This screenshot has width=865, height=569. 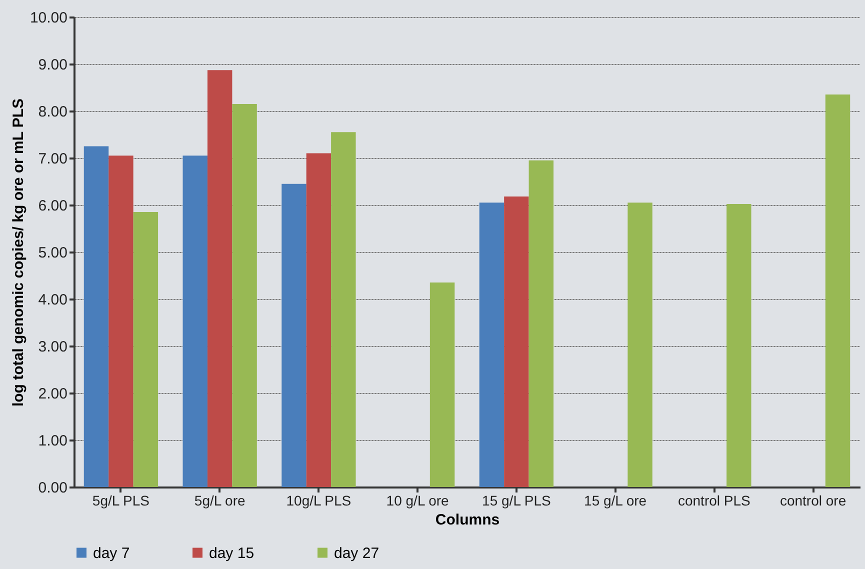 I want to click on legend-label: day 7, so click(x=111, y=553).